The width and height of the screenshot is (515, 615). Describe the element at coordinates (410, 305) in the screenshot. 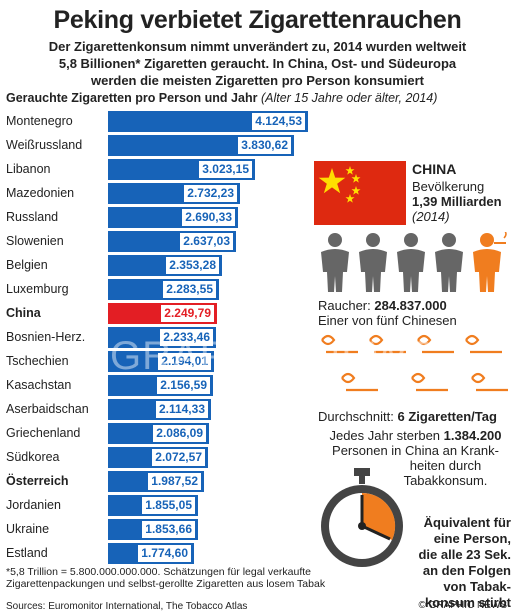

I see `smokers-value: 284.837.000` at that location.